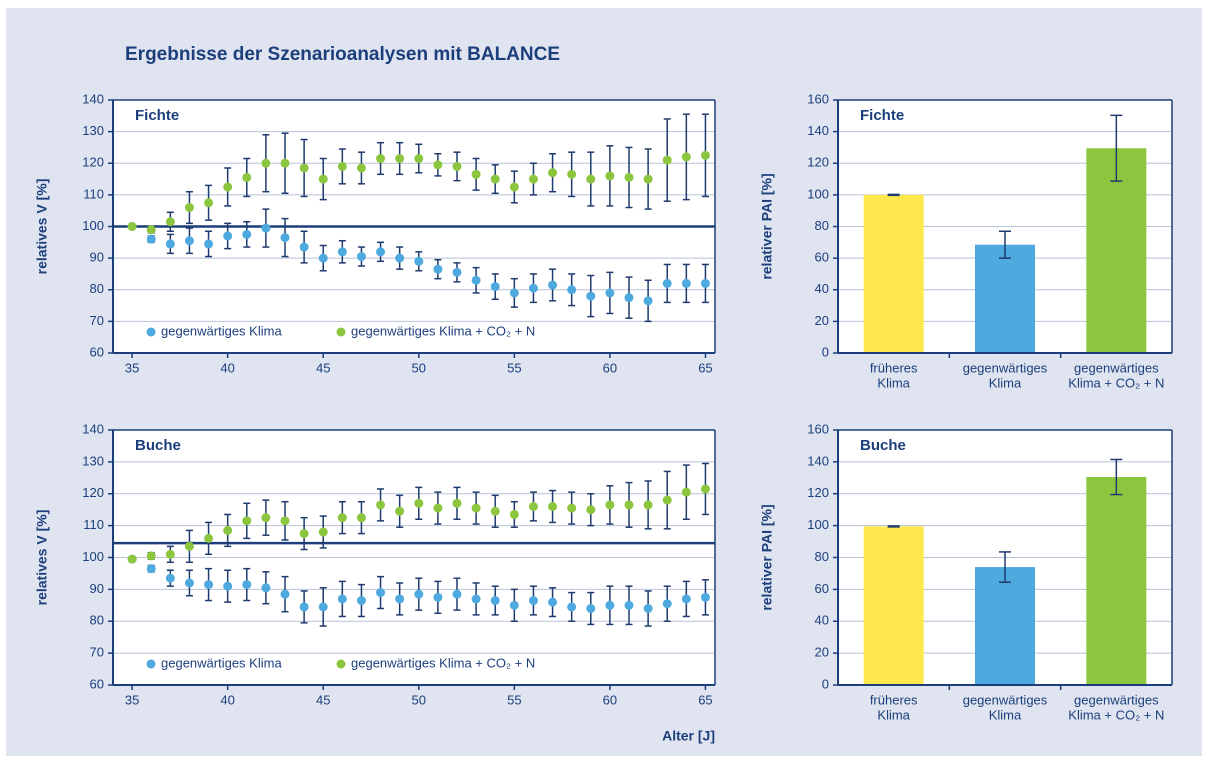 The image size is (1208, 767). What do you see at coordinates (419, 699) in the screenshot?
I see `x-tick-label: 50` at bounding box center [419, 699].